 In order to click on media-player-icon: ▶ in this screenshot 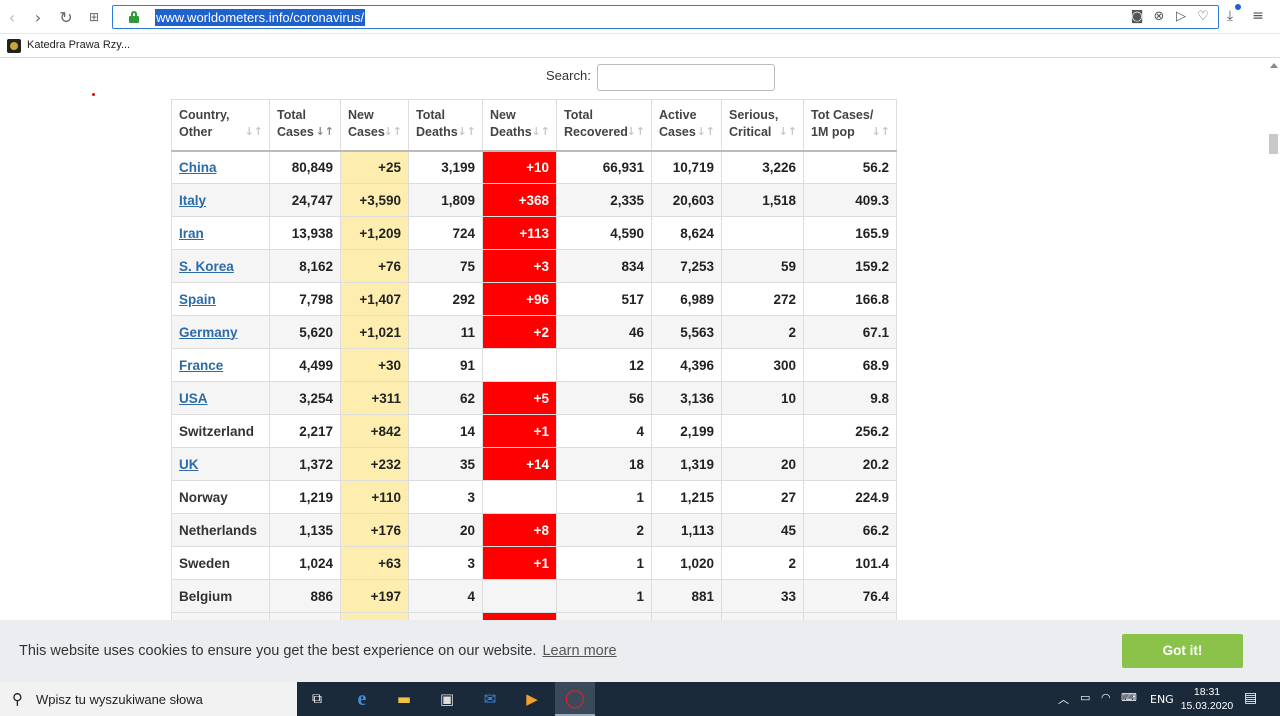, I will do `click(532, 699)`.